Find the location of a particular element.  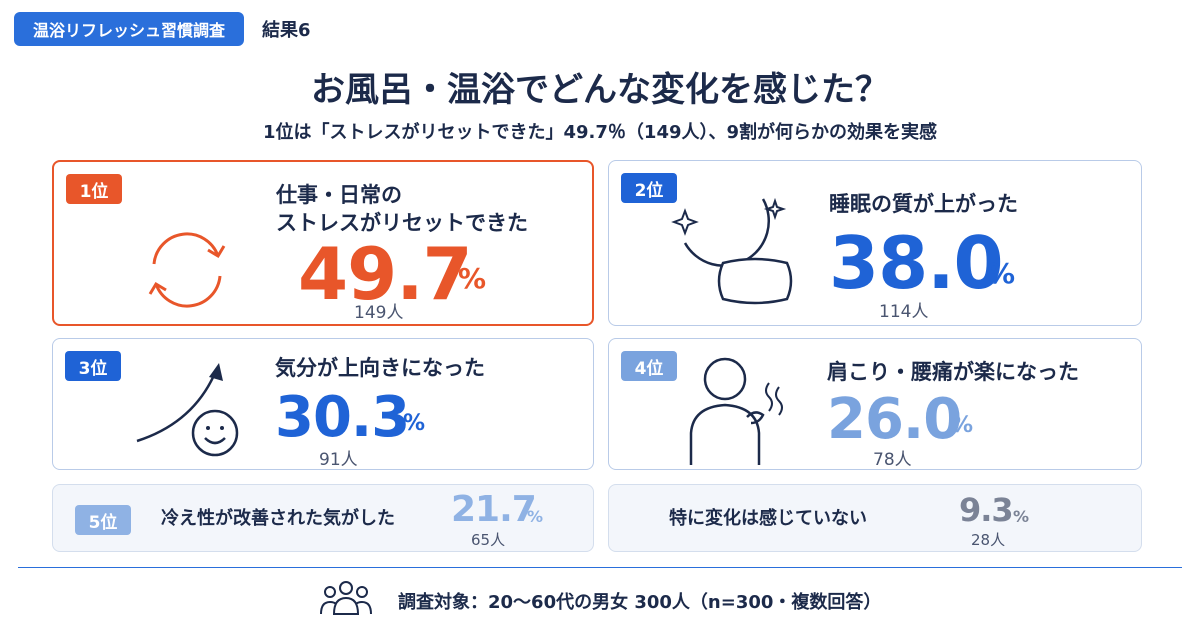

result-count: 78人 is located at coordinates (892, 460).